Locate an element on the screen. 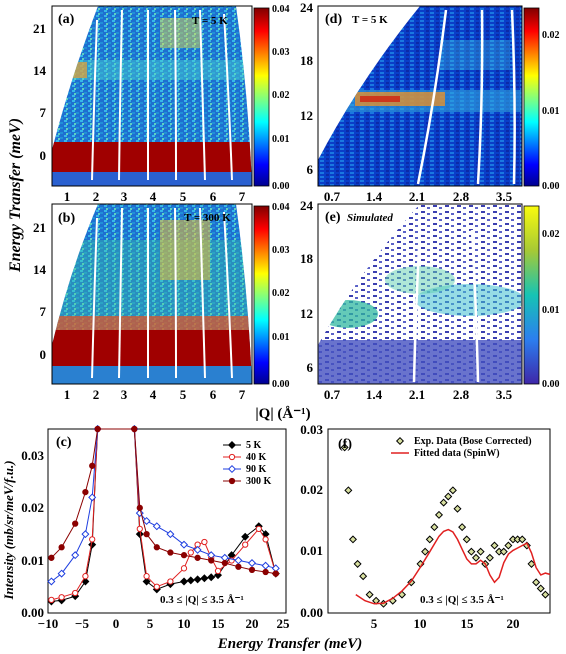 The height and width of the screenshot is (654, 566). panel-d-label: (d) is located at coordinates (333, 19).